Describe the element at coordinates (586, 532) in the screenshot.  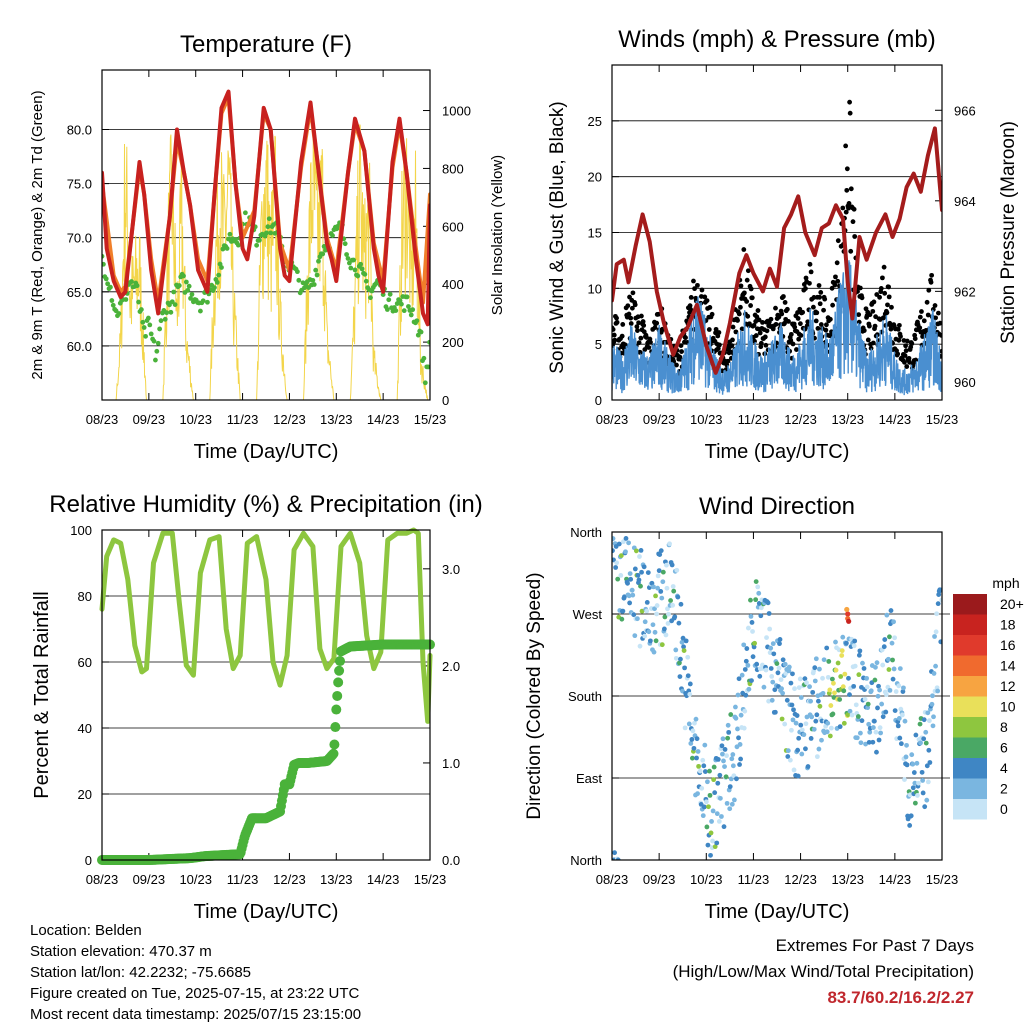
I see `y-tick-label: North` at that location.